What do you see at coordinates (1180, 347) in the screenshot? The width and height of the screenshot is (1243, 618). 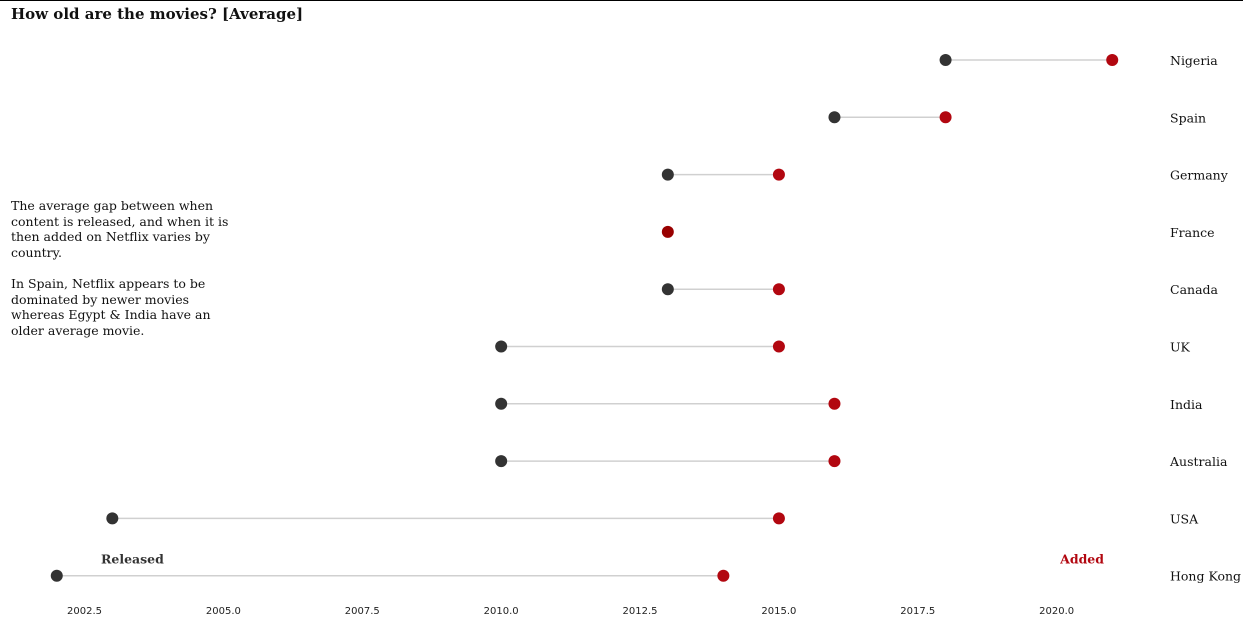 I see `country-label-uk: UK` at bounding box center [1180, 347].